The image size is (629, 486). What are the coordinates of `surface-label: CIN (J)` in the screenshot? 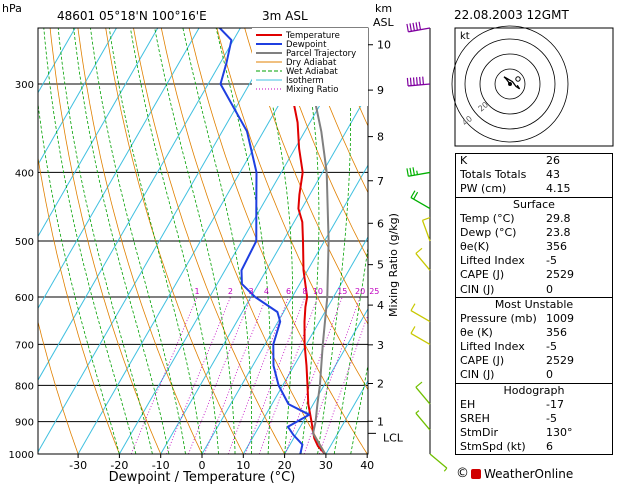 It's located at (477, 289).